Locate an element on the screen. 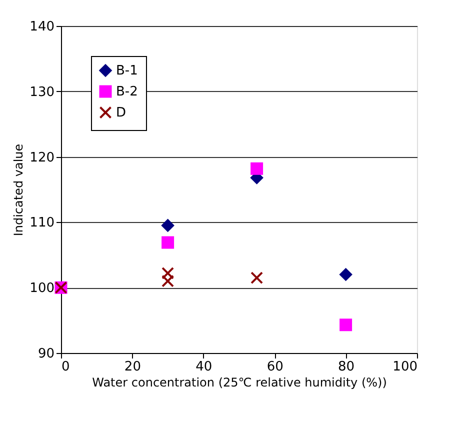 This screenshot has width=455, height=432. legend-label: B-1 is located at coordinates (127, 71).